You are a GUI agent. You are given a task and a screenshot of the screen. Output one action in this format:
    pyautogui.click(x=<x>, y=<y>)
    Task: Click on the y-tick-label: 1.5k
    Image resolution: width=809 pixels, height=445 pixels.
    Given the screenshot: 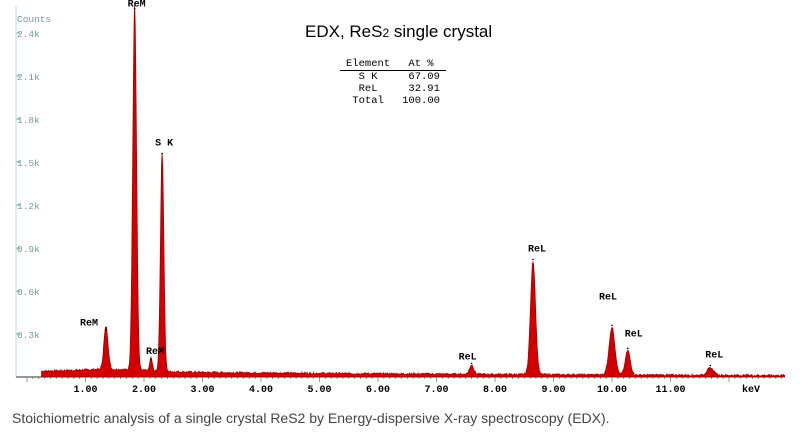 What is the action you would take?
    pyautogui.click(x=28, y=163)
    